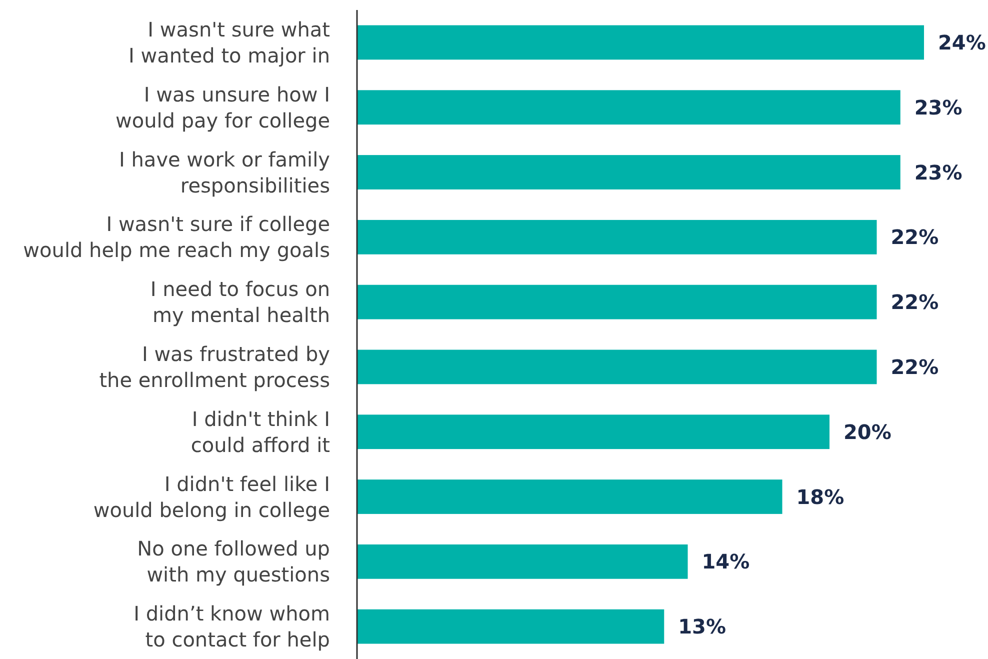 Image resolution: width=988 pixels, height=659 pixels. What do you see at coordinates (232, 627) in the screenshot?
I see `y-tick-label: I didn’t know whom to contact for help` at bounding box center [232, 627].